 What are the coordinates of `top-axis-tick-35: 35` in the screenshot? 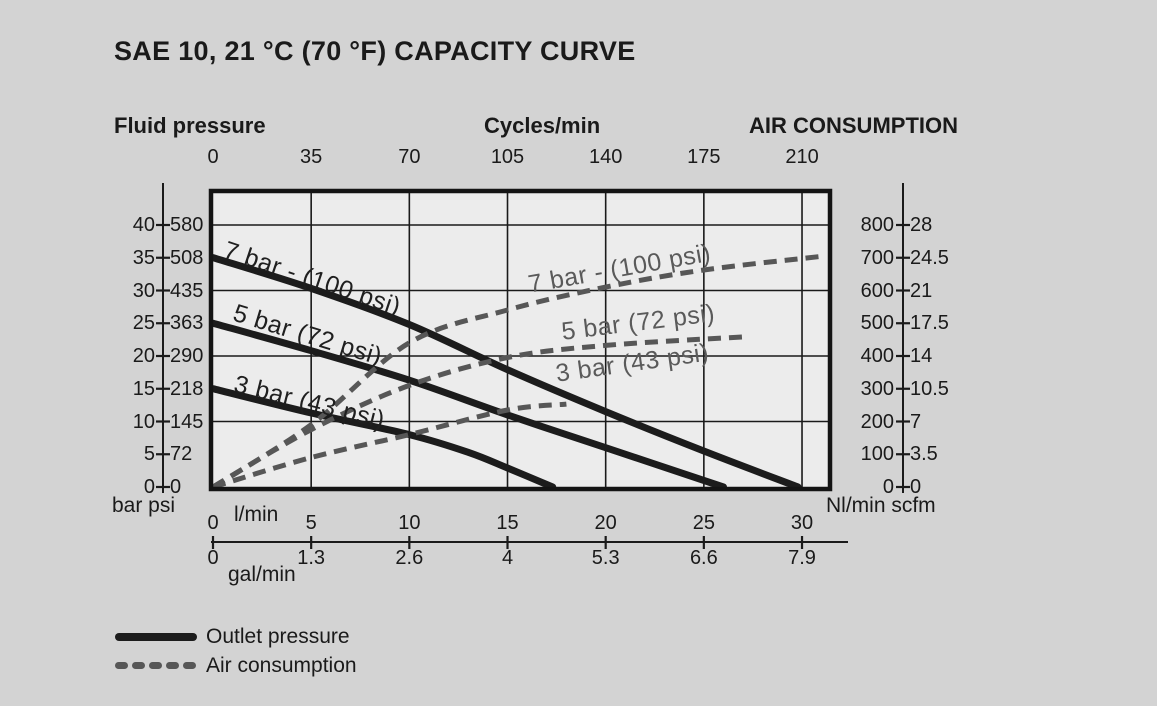 It's located at (311, 157).